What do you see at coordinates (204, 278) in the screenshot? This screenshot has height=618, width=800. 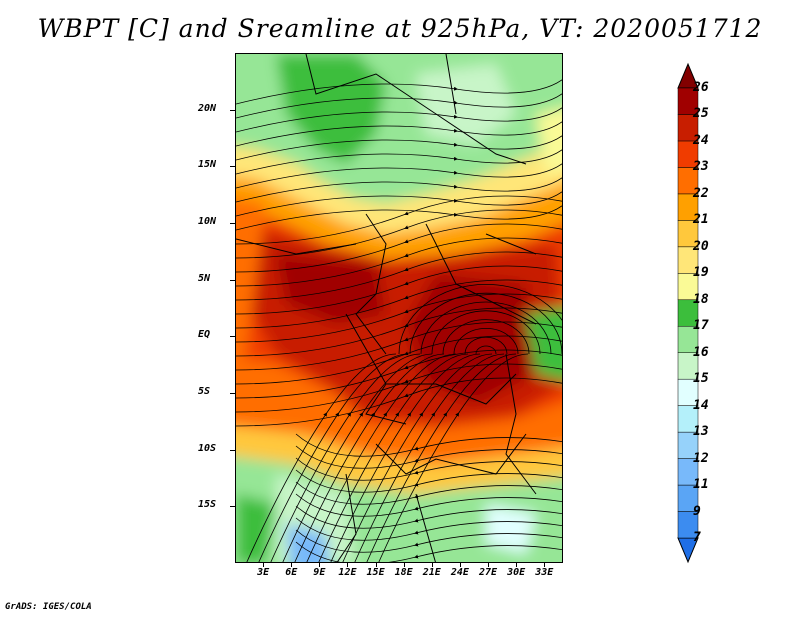 I see `lat-label: 5N` at bounding box center [204, 278].